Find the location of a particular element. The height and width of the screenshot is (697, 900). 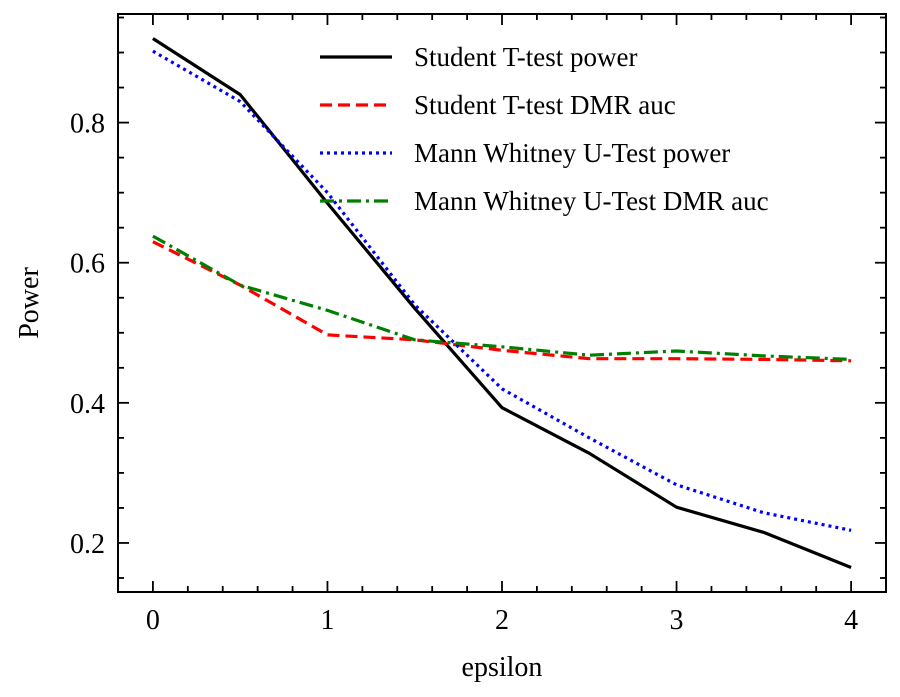

x-tick-label: 0 is located at coordinates (153, 620).